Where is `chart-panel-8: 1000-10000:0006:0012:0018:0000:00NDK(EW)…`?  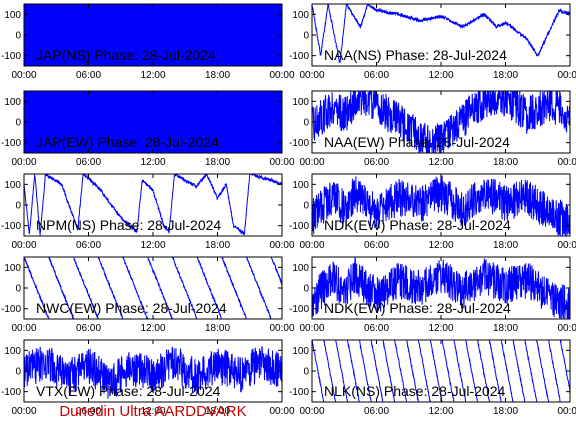 chart-panel-8: 1000-10000:0006:0012:0018:0000:00NDK(EW)… is located at coordinates (432, 295).